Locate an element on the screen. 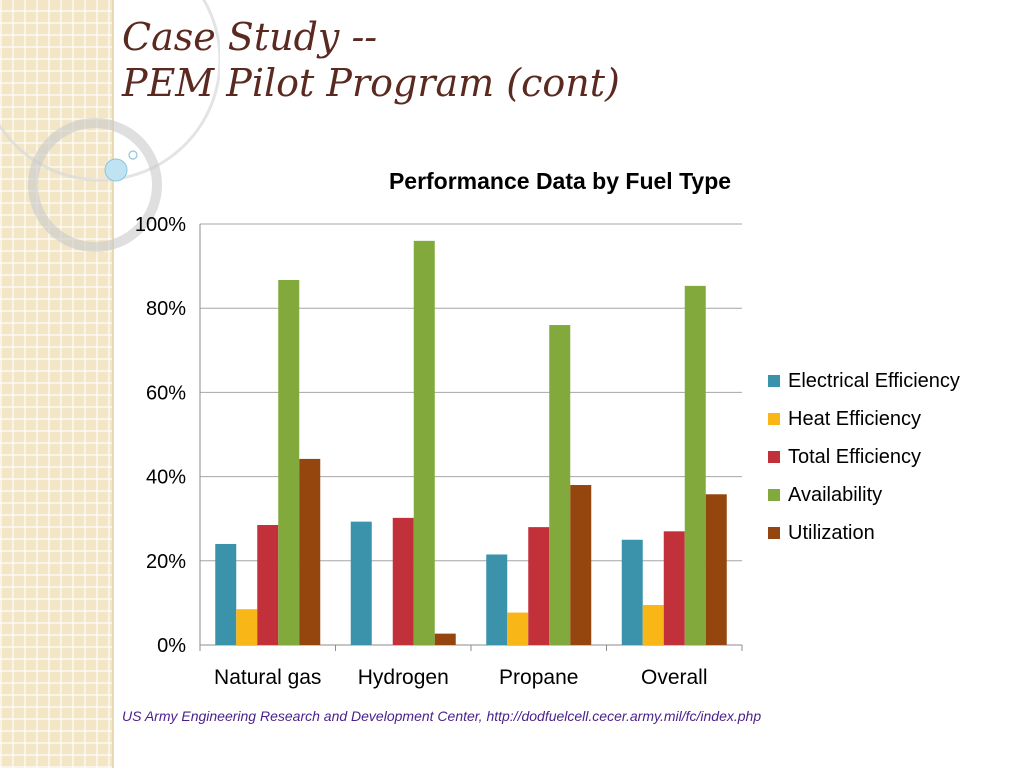  x-tick-label: Natural gas is located at coordinates (267, 677).